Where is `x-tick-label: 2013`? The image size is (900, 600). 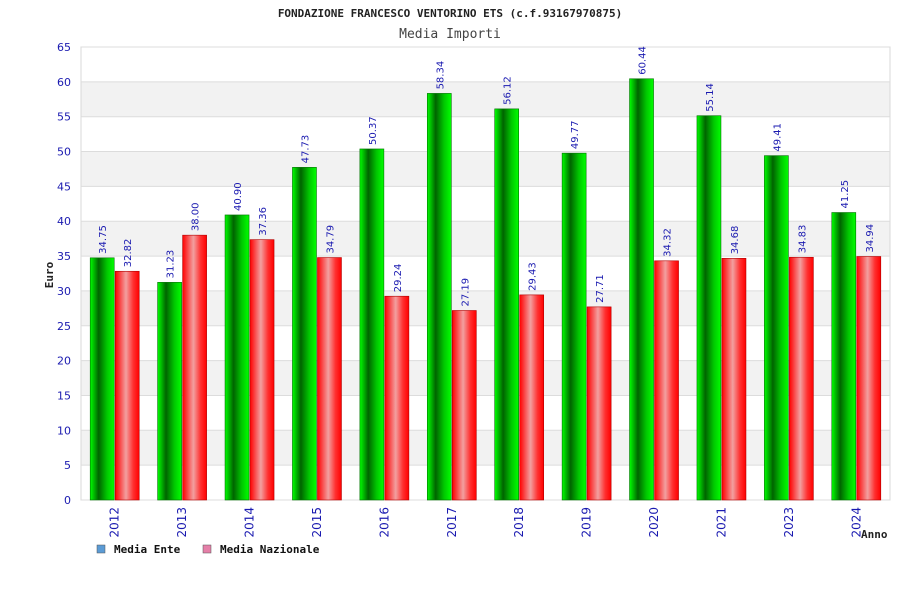
x-tick-label: 2013 is located at coordinates (182, 522).